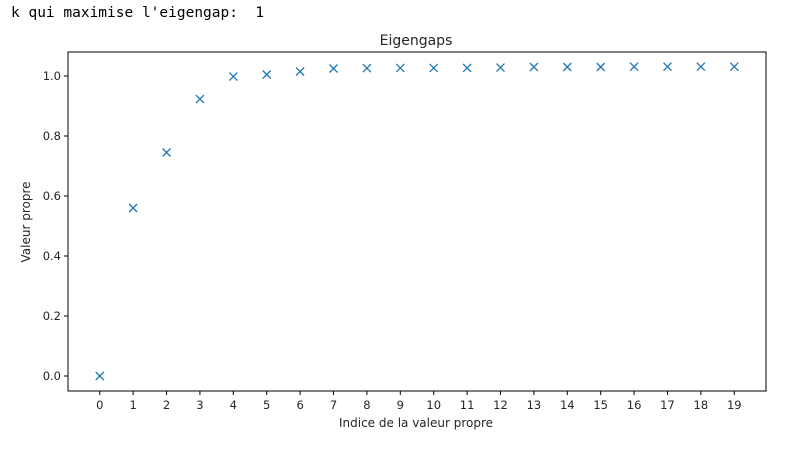  What do you see at coordinates (634, 405) in the screenshot?
I see `x-tick-label: 16` at bounding box center [634, 405].